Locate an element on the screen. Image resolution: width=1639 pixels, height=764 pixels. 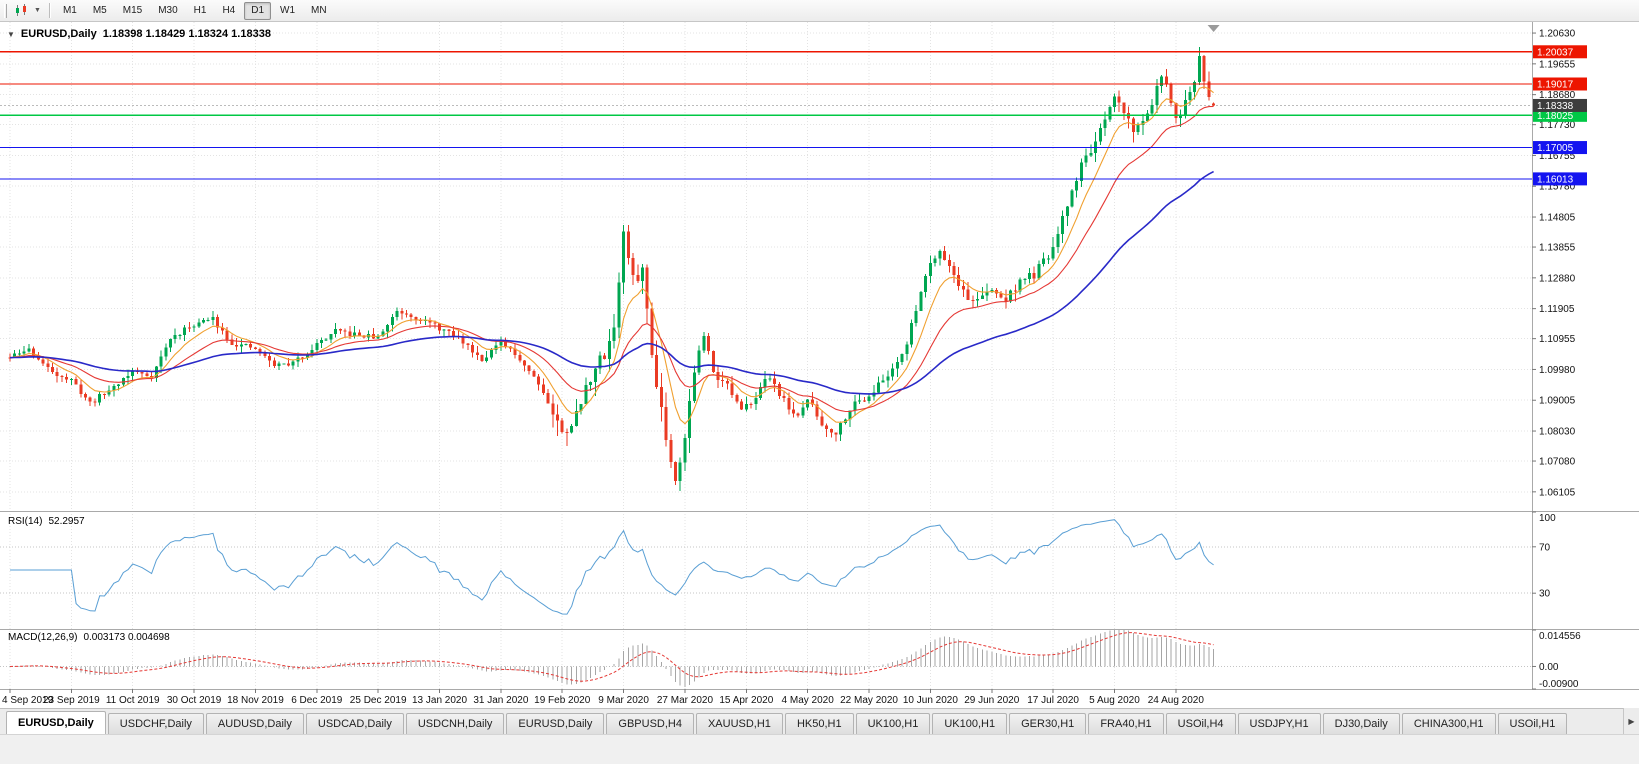
chart-tab-usdcnh-daily: USDCNH,Daily is located at coordinates (455, 723).